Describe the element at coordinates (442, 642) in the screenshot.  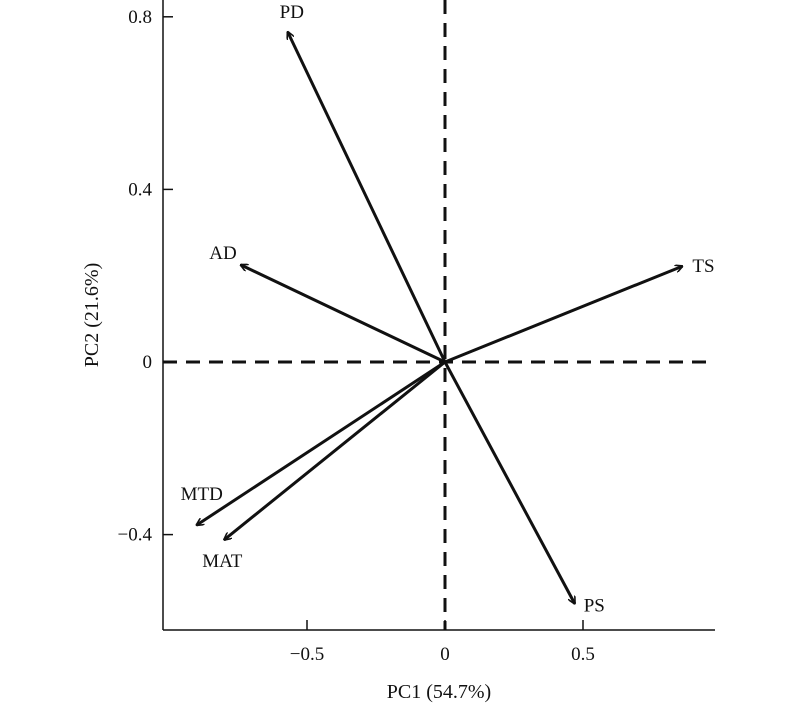
I see `x-axis-ticks: −0.5 0 0.5` at that location.